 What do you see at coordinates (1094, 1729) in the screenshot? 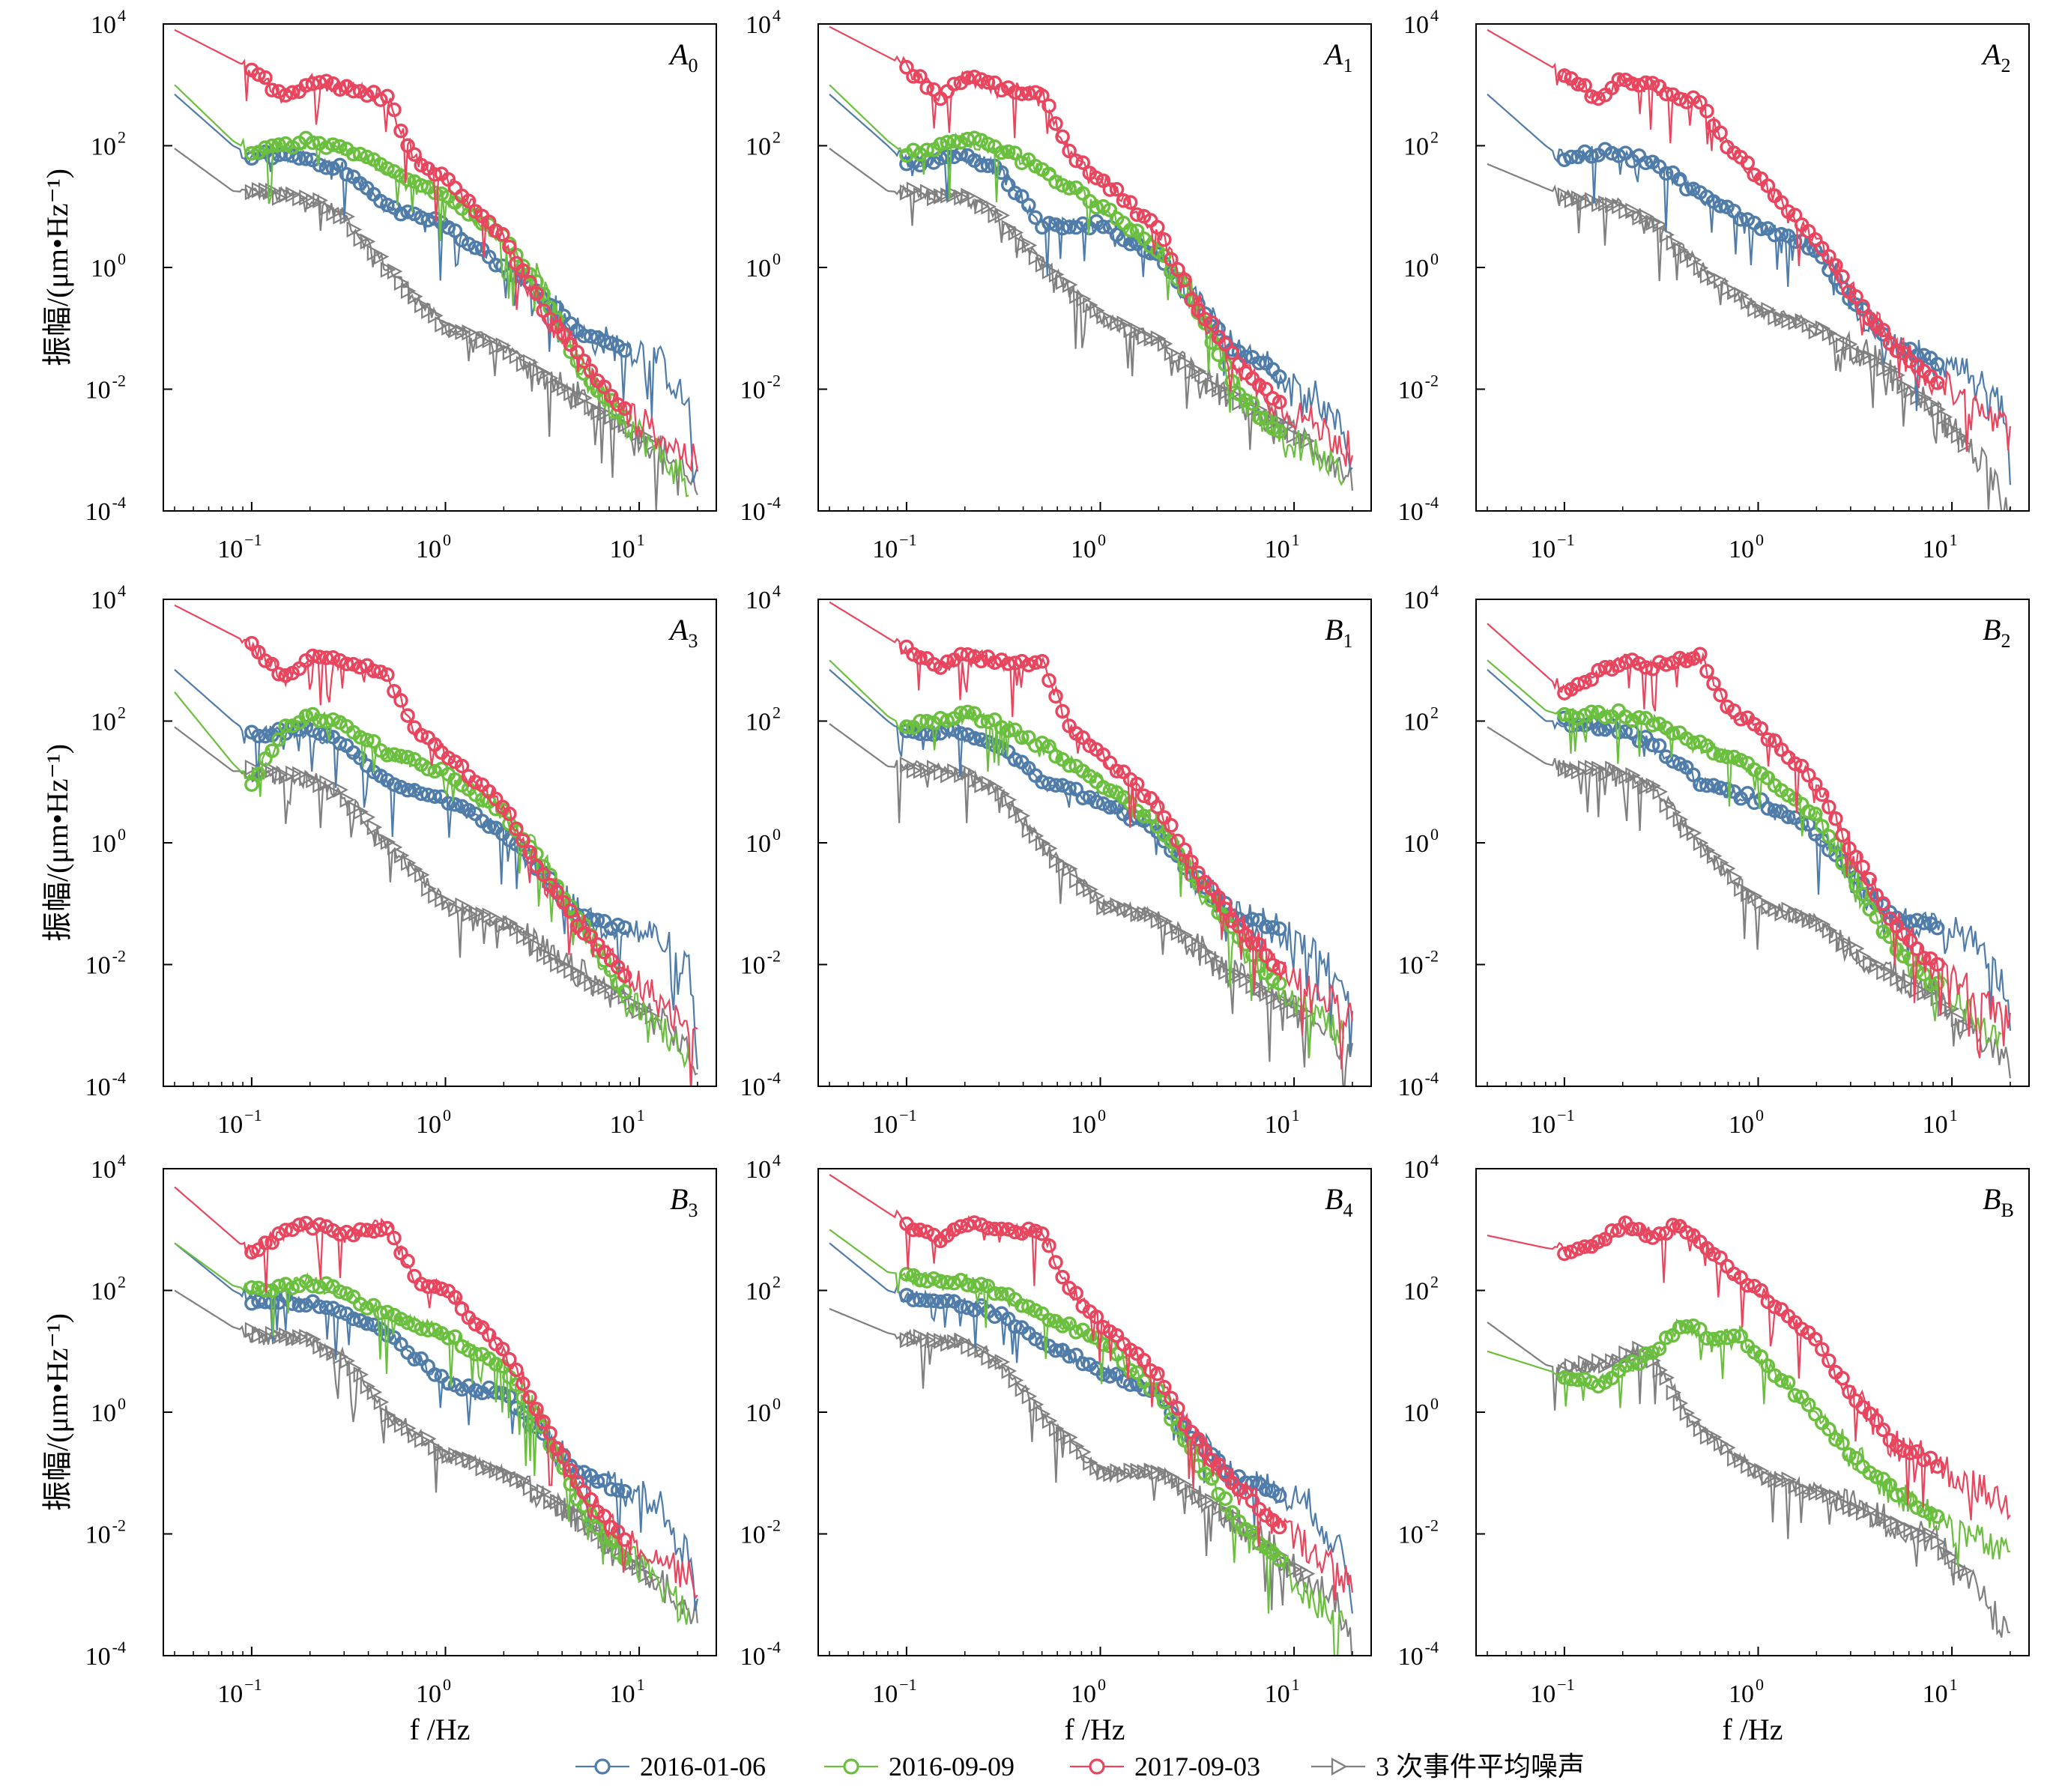
I see `x-axis-title: f /Hz` at bounding box center [1094, 1729].